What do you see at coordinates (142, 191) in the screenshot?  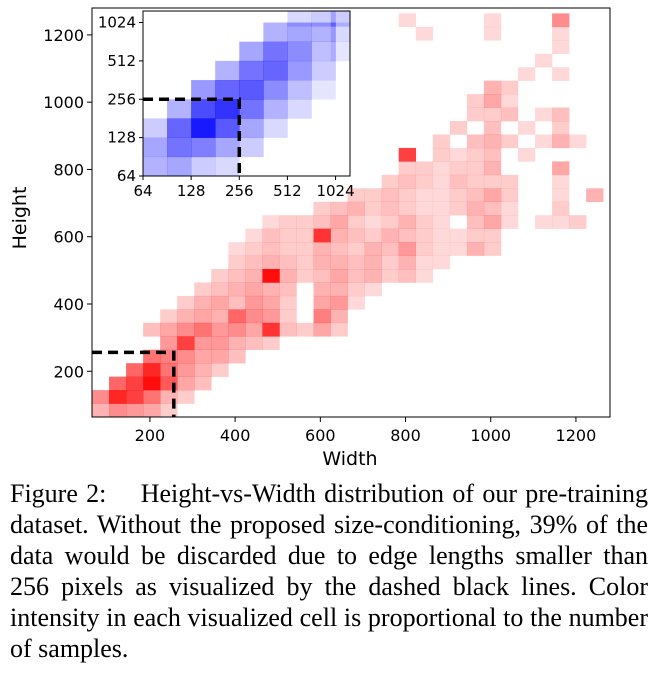 I see `inset-x-tick-label: 64` at bounding box center [142, 191].